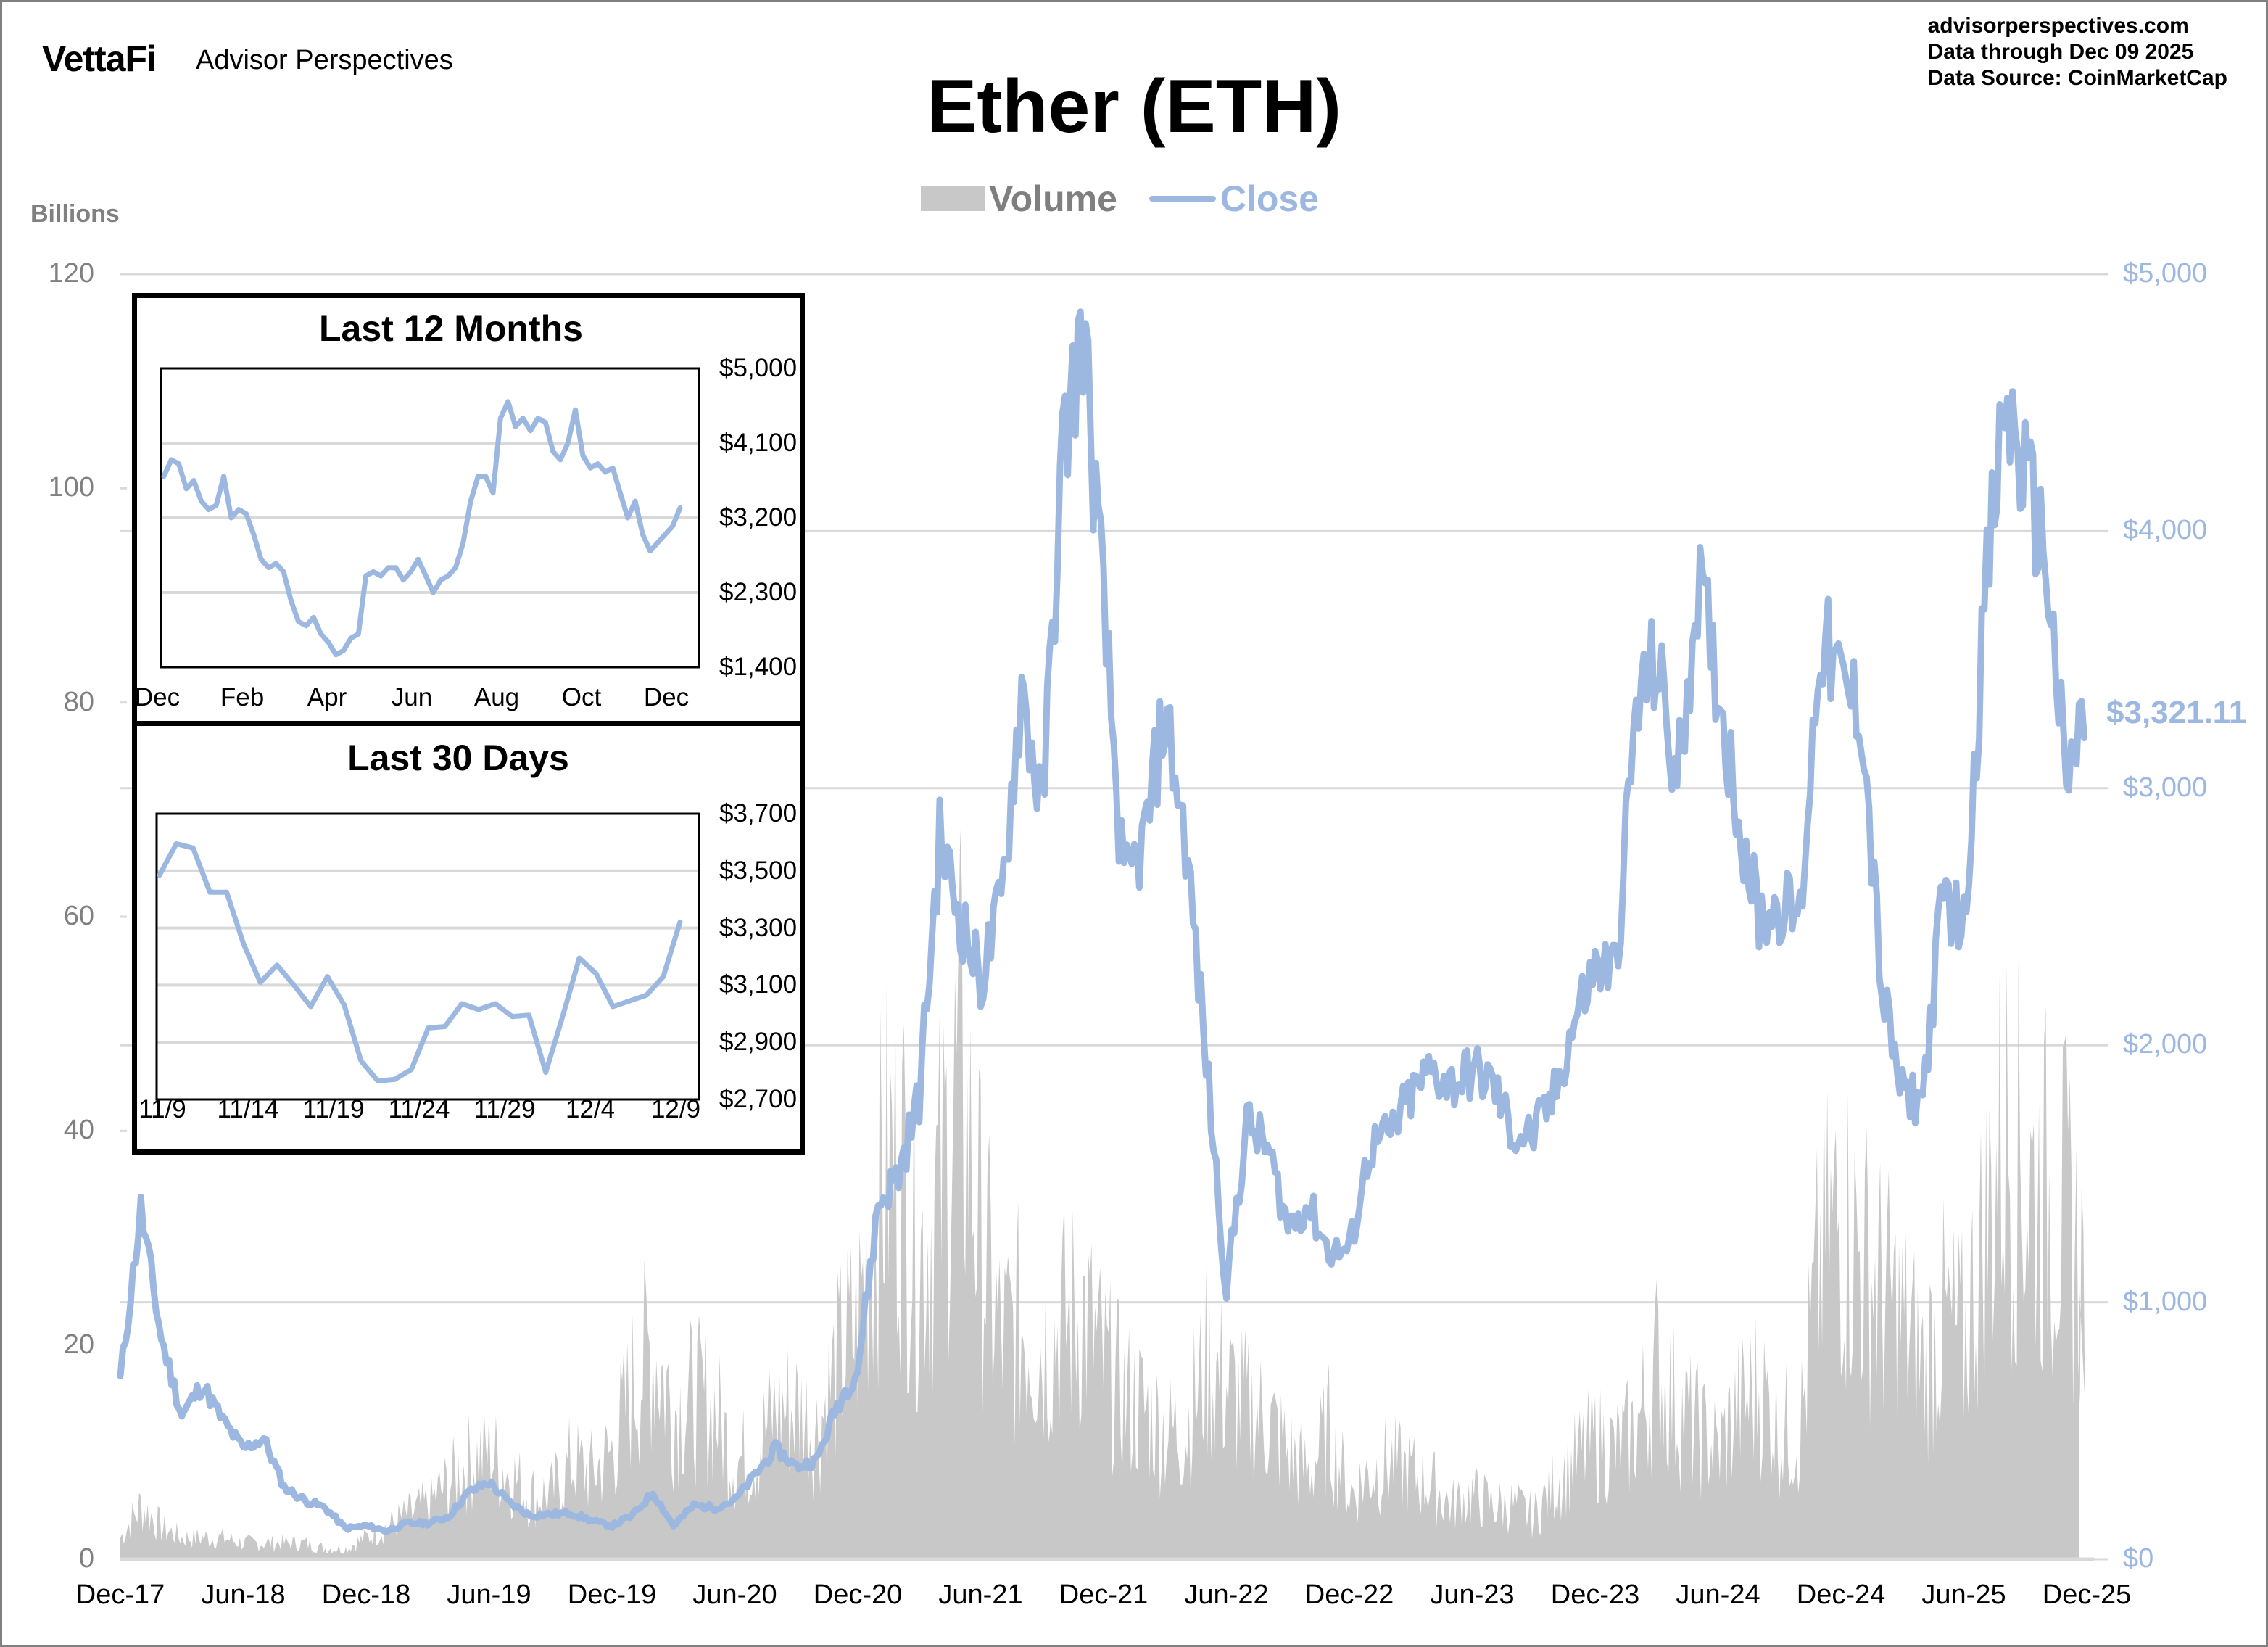 Image resolution: width=2268 pixels, height=1647 pixels. What do you see at coordinates (78, 1130) in the screenshot?
I see `left-tick: 40` at bounding box center [78, 1130].